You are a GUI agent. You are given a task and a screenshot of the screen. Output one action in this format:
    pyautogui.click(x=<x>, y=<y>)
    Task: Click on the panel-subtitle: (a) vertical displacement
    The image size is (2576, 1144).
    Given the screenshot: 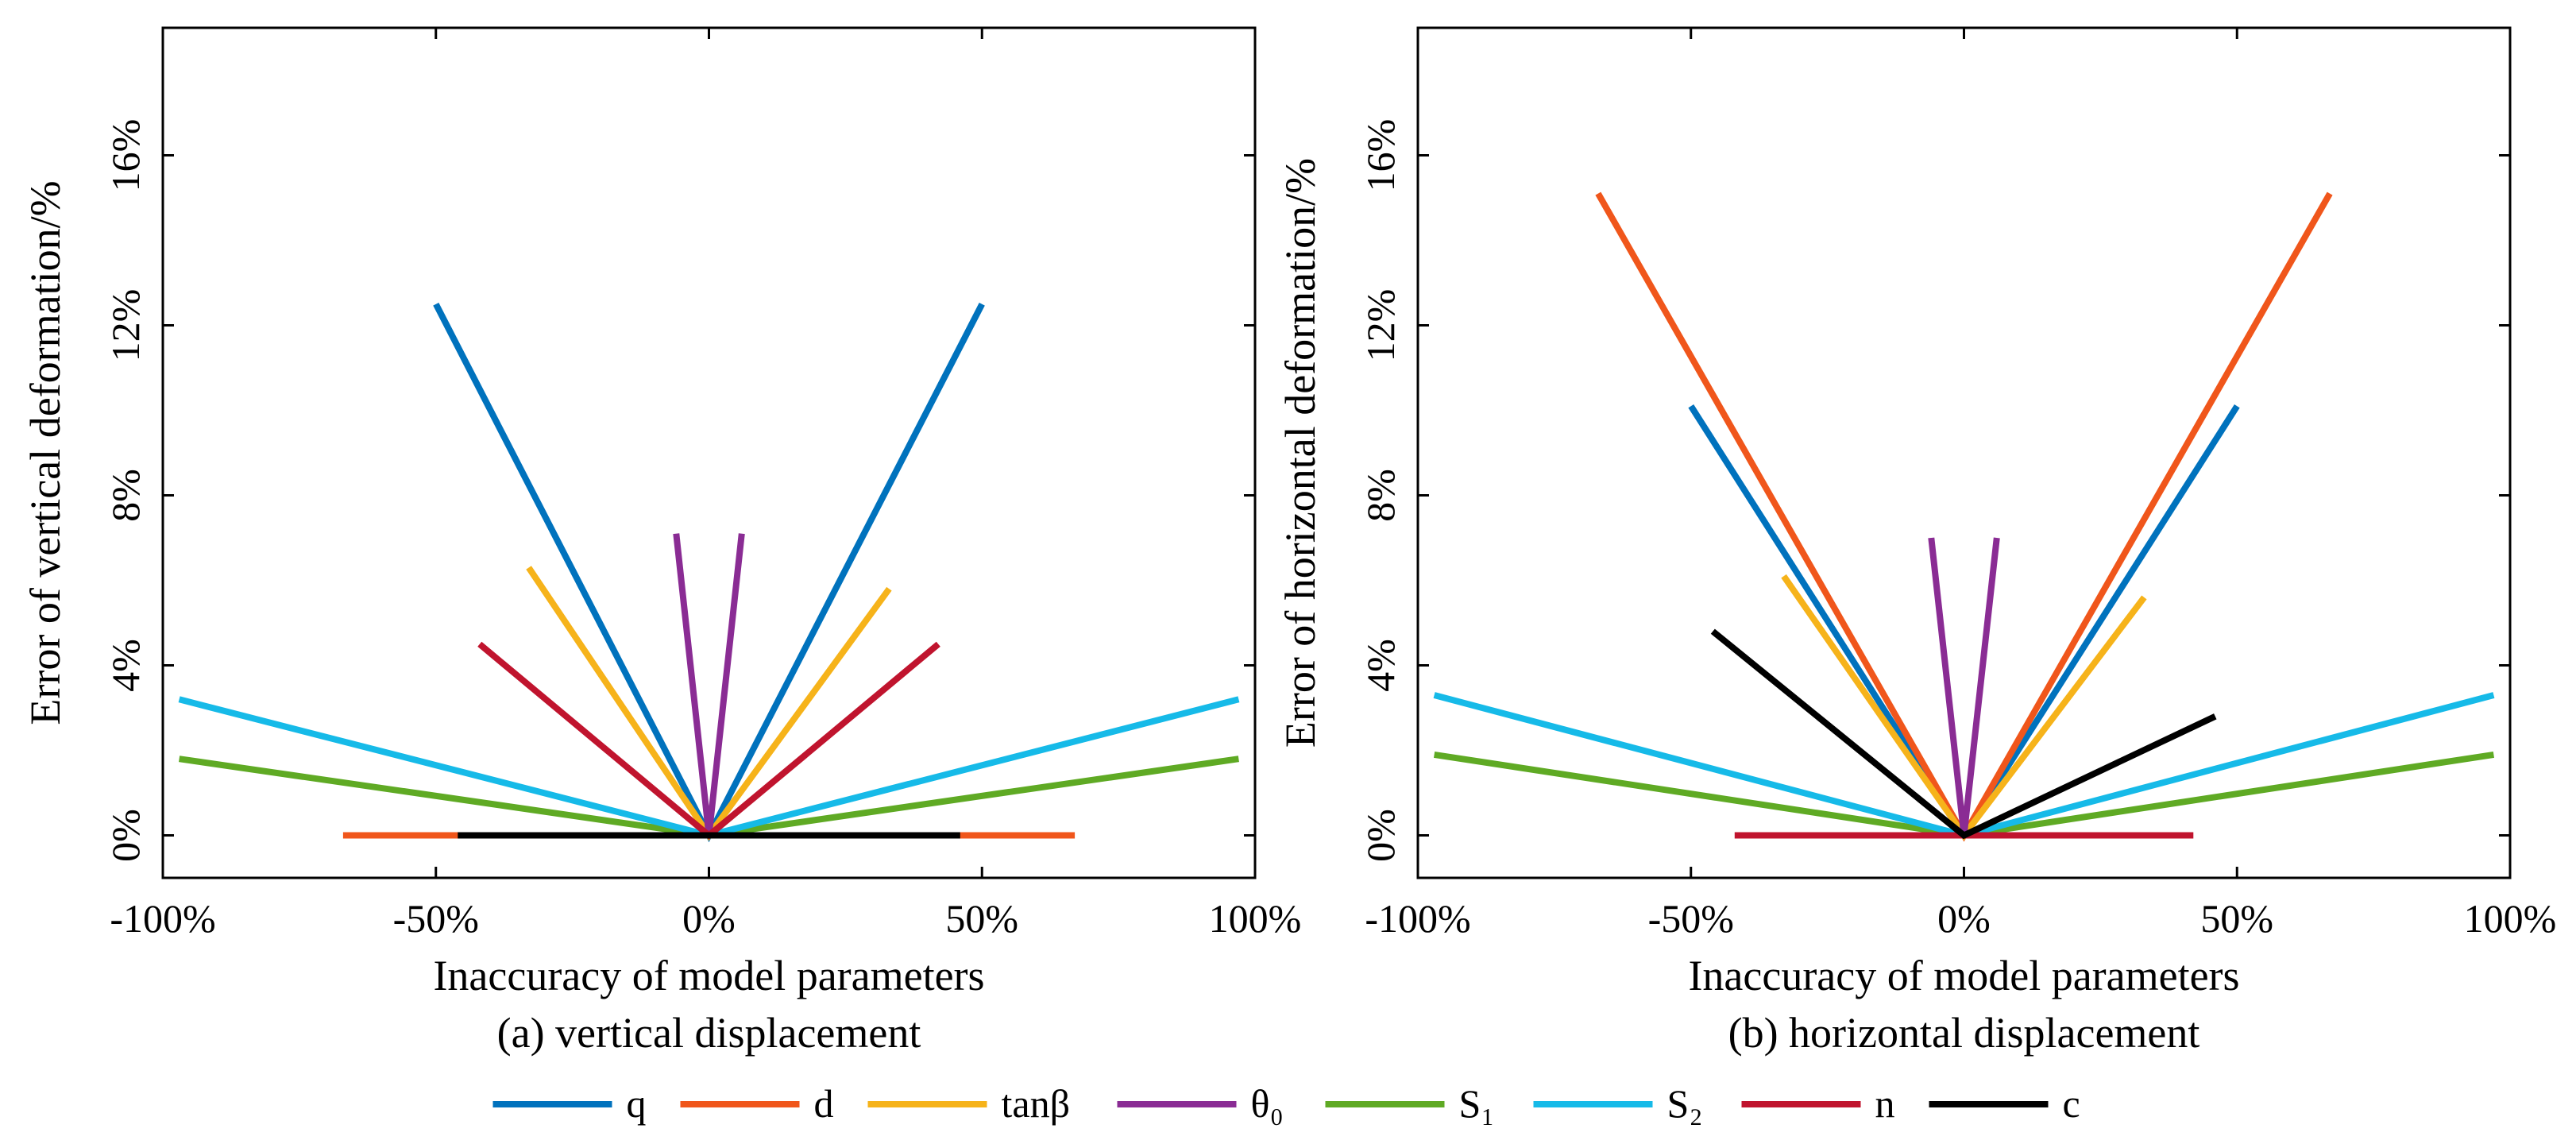 What is the action you would take?
    pyautogui.click(x=709, y=1033)
    